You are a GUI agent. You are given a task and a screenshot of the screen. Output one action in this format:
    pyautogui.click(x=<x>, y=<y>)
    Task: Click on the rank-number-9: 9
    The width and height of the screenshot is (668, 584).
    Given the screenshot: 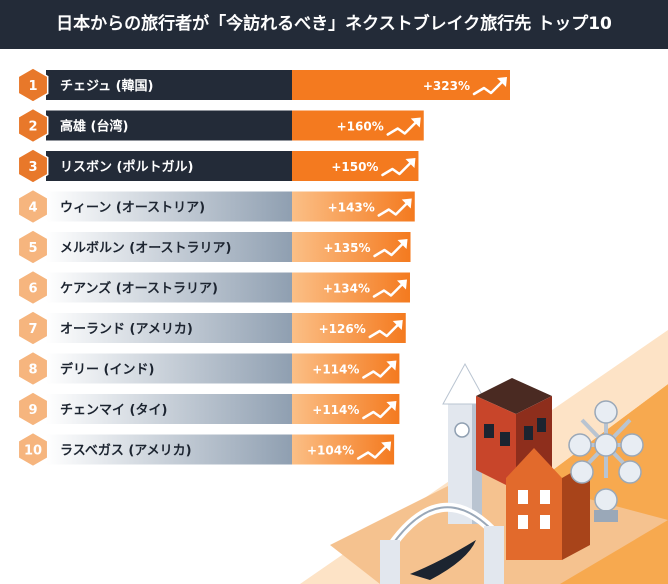 What is the action you would take?
    pyautogui.click(x=32, y=410)
    